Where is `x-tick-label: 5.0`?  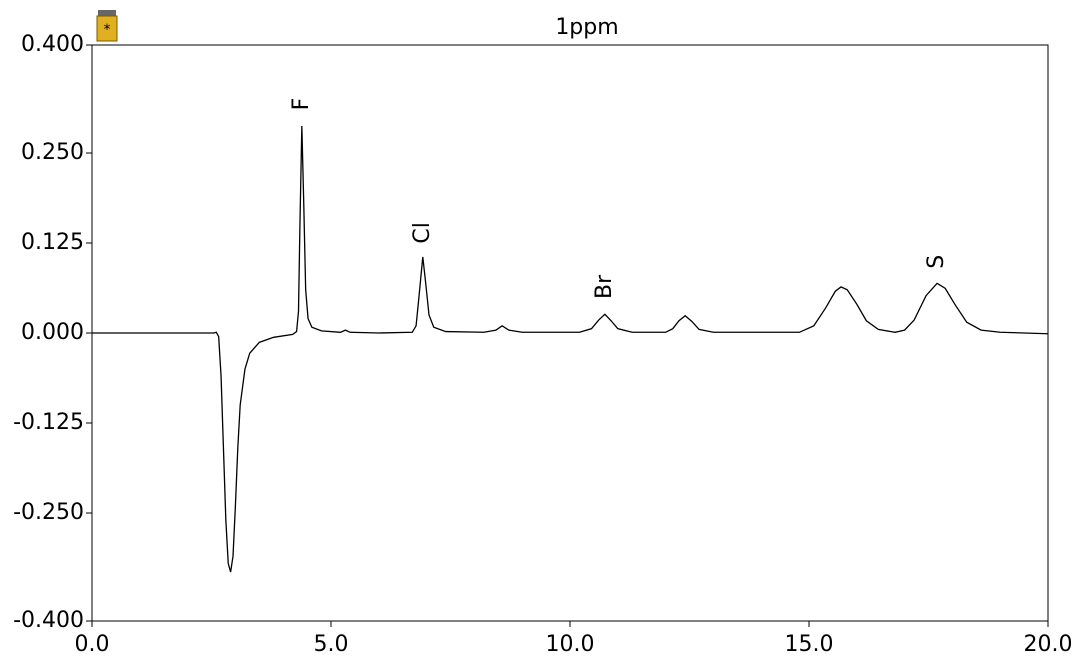 x-tick-label: 5.0 is located at coordinates (331, 644).